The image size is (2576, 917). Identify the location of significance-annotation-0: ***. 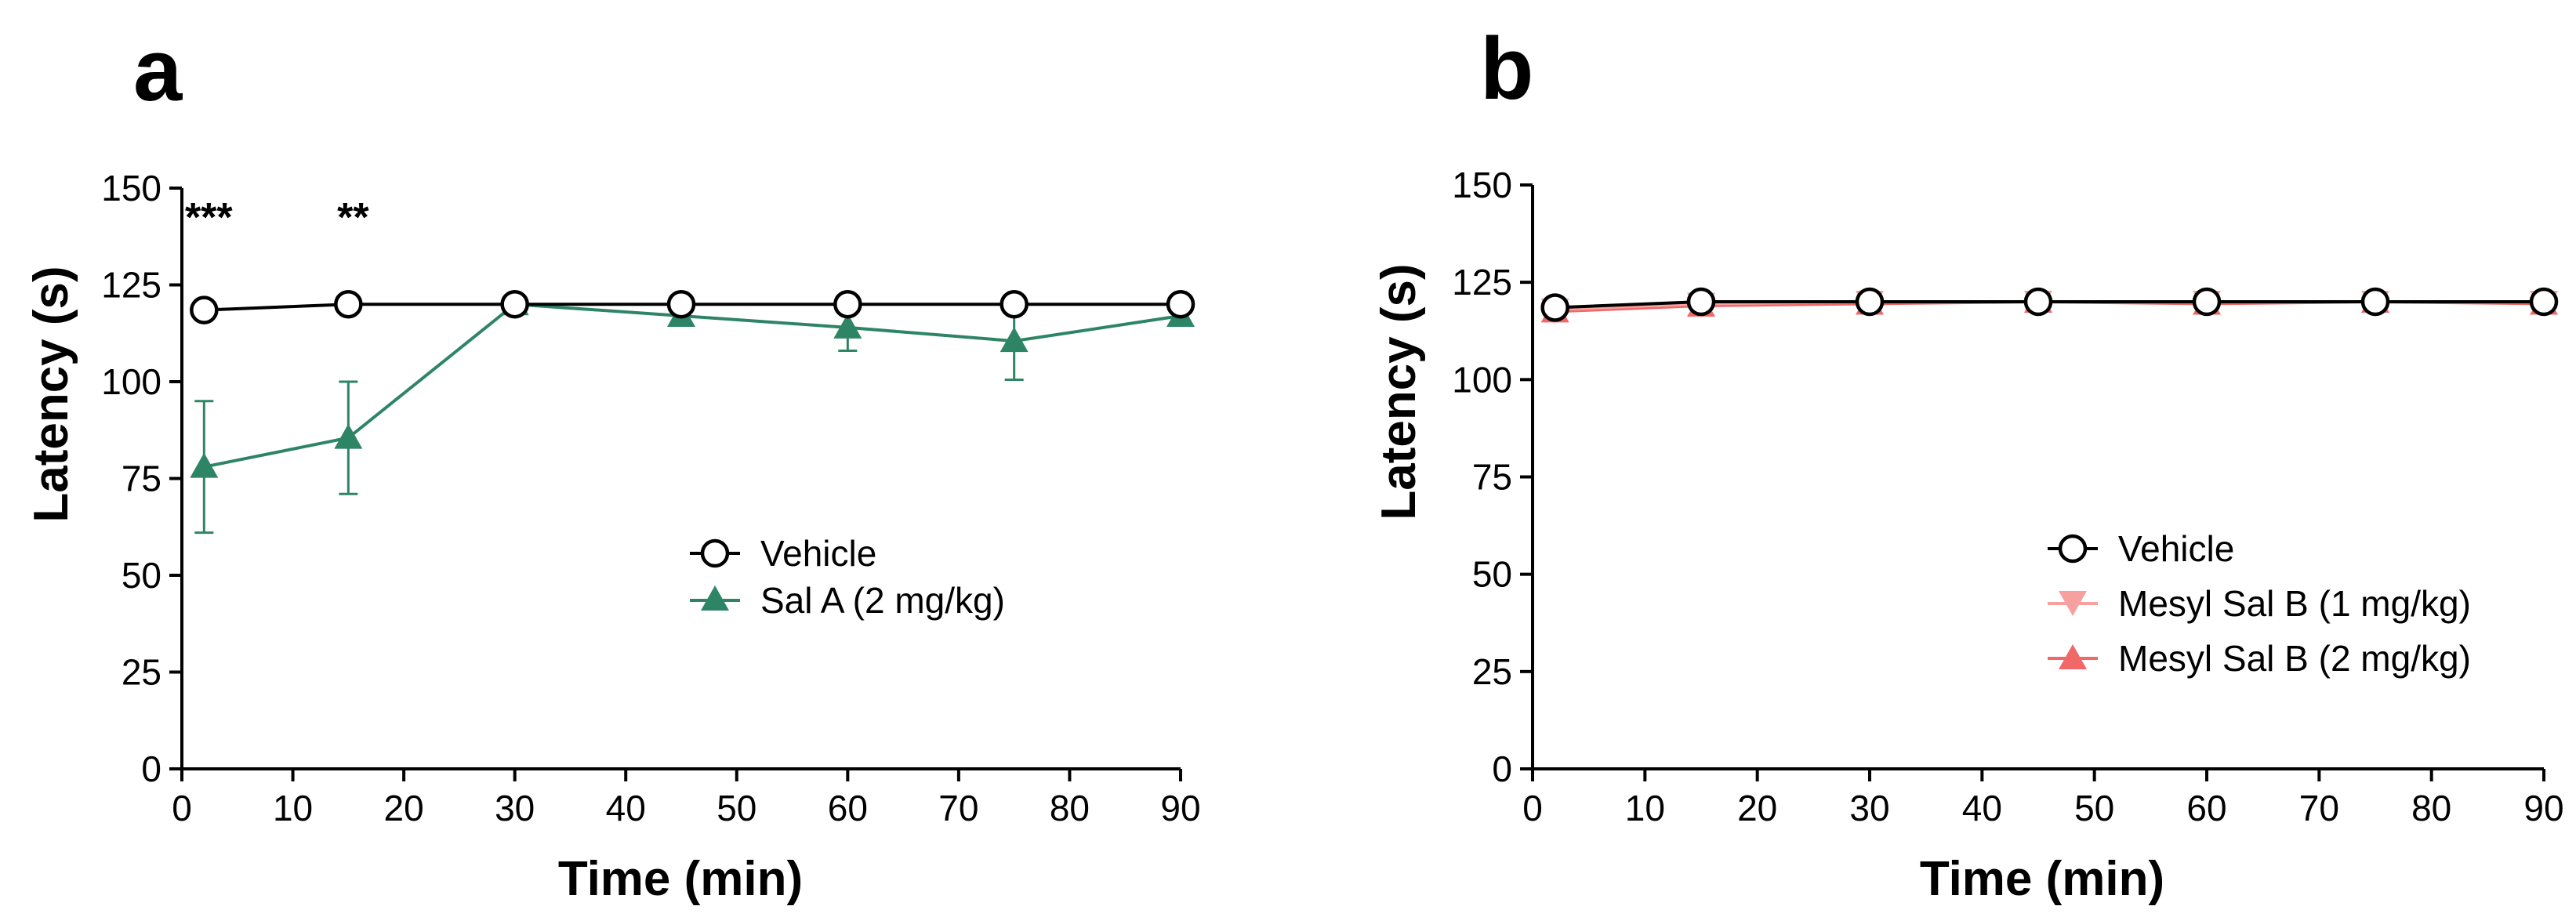
(209, 218).